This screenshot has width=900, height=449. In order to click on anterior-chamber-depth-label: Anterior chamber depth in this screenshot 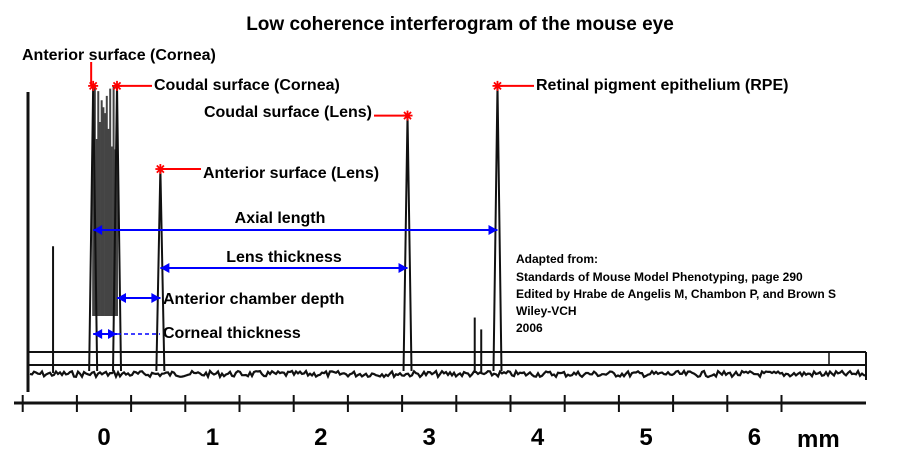, I will do `click(253, 299)`.